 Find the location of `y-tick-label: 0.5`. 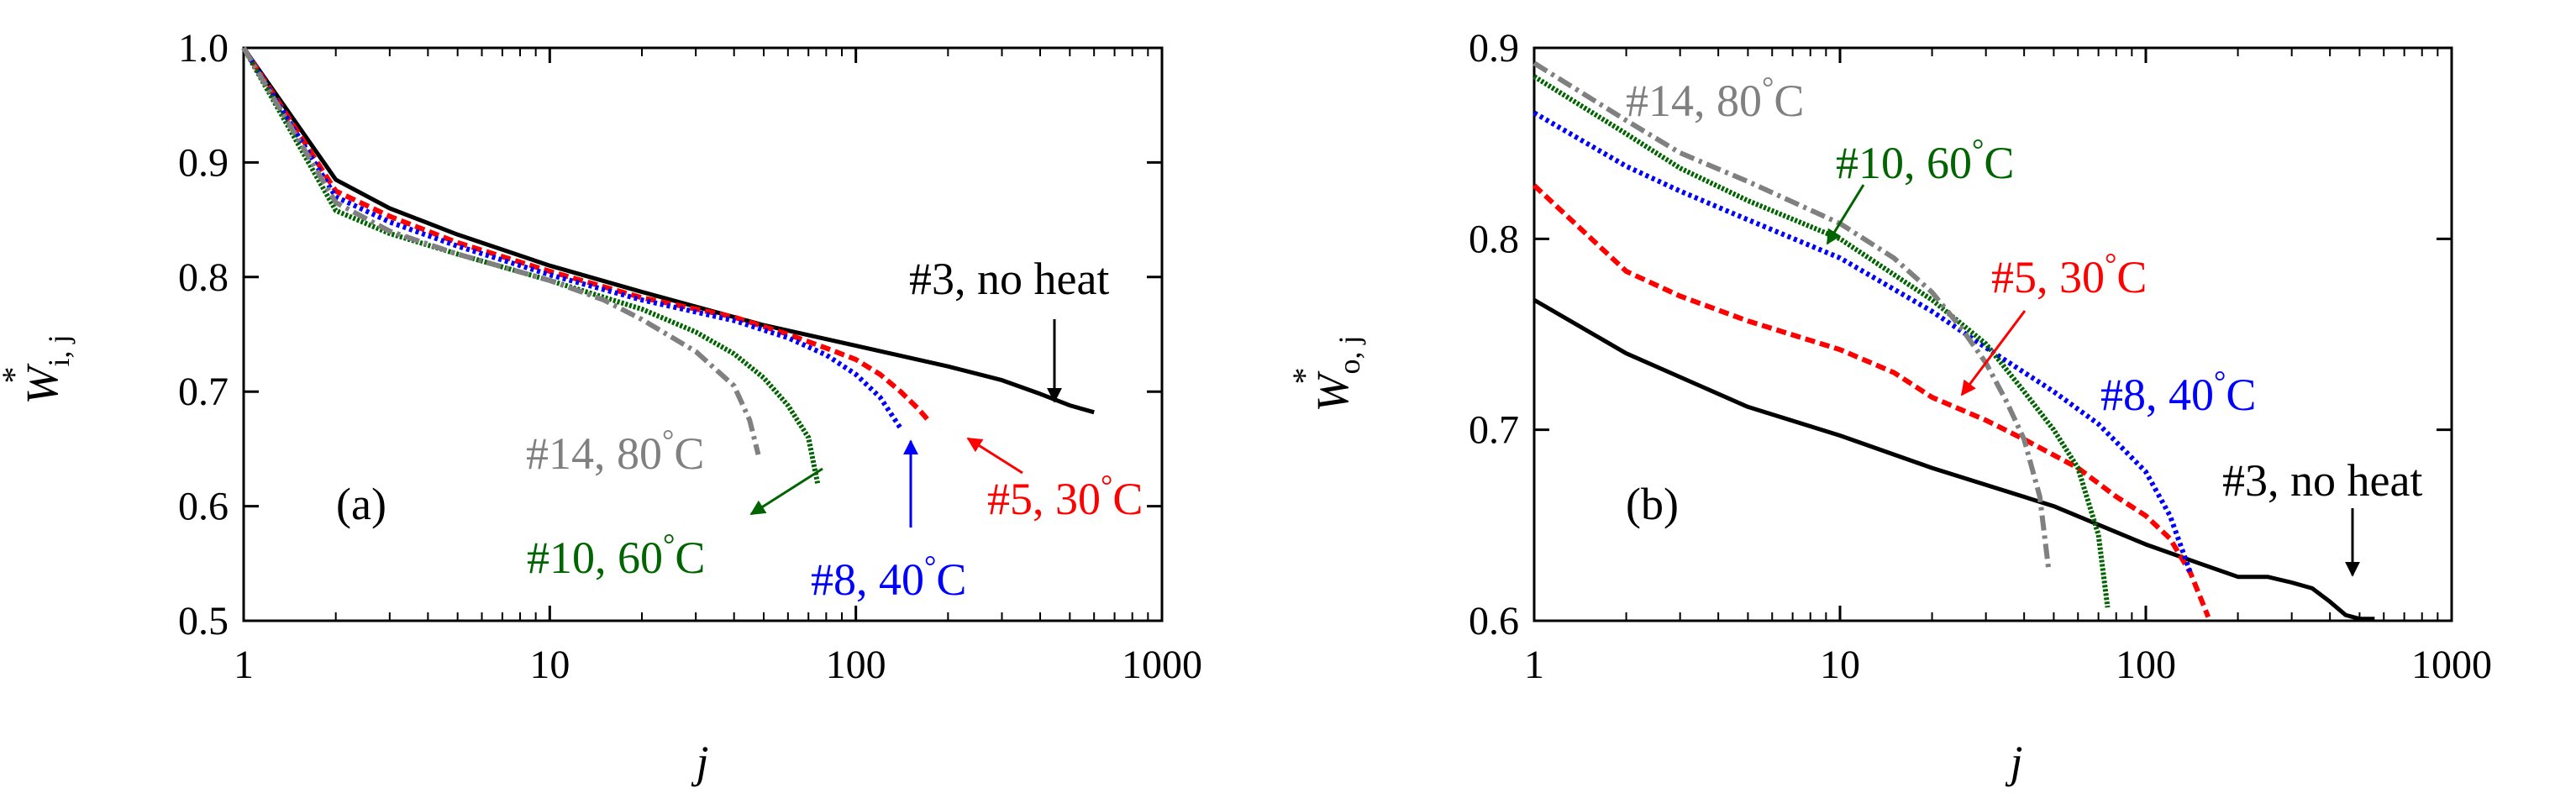

y-tick-label: 0.5 is located at coordinates (203, 621).